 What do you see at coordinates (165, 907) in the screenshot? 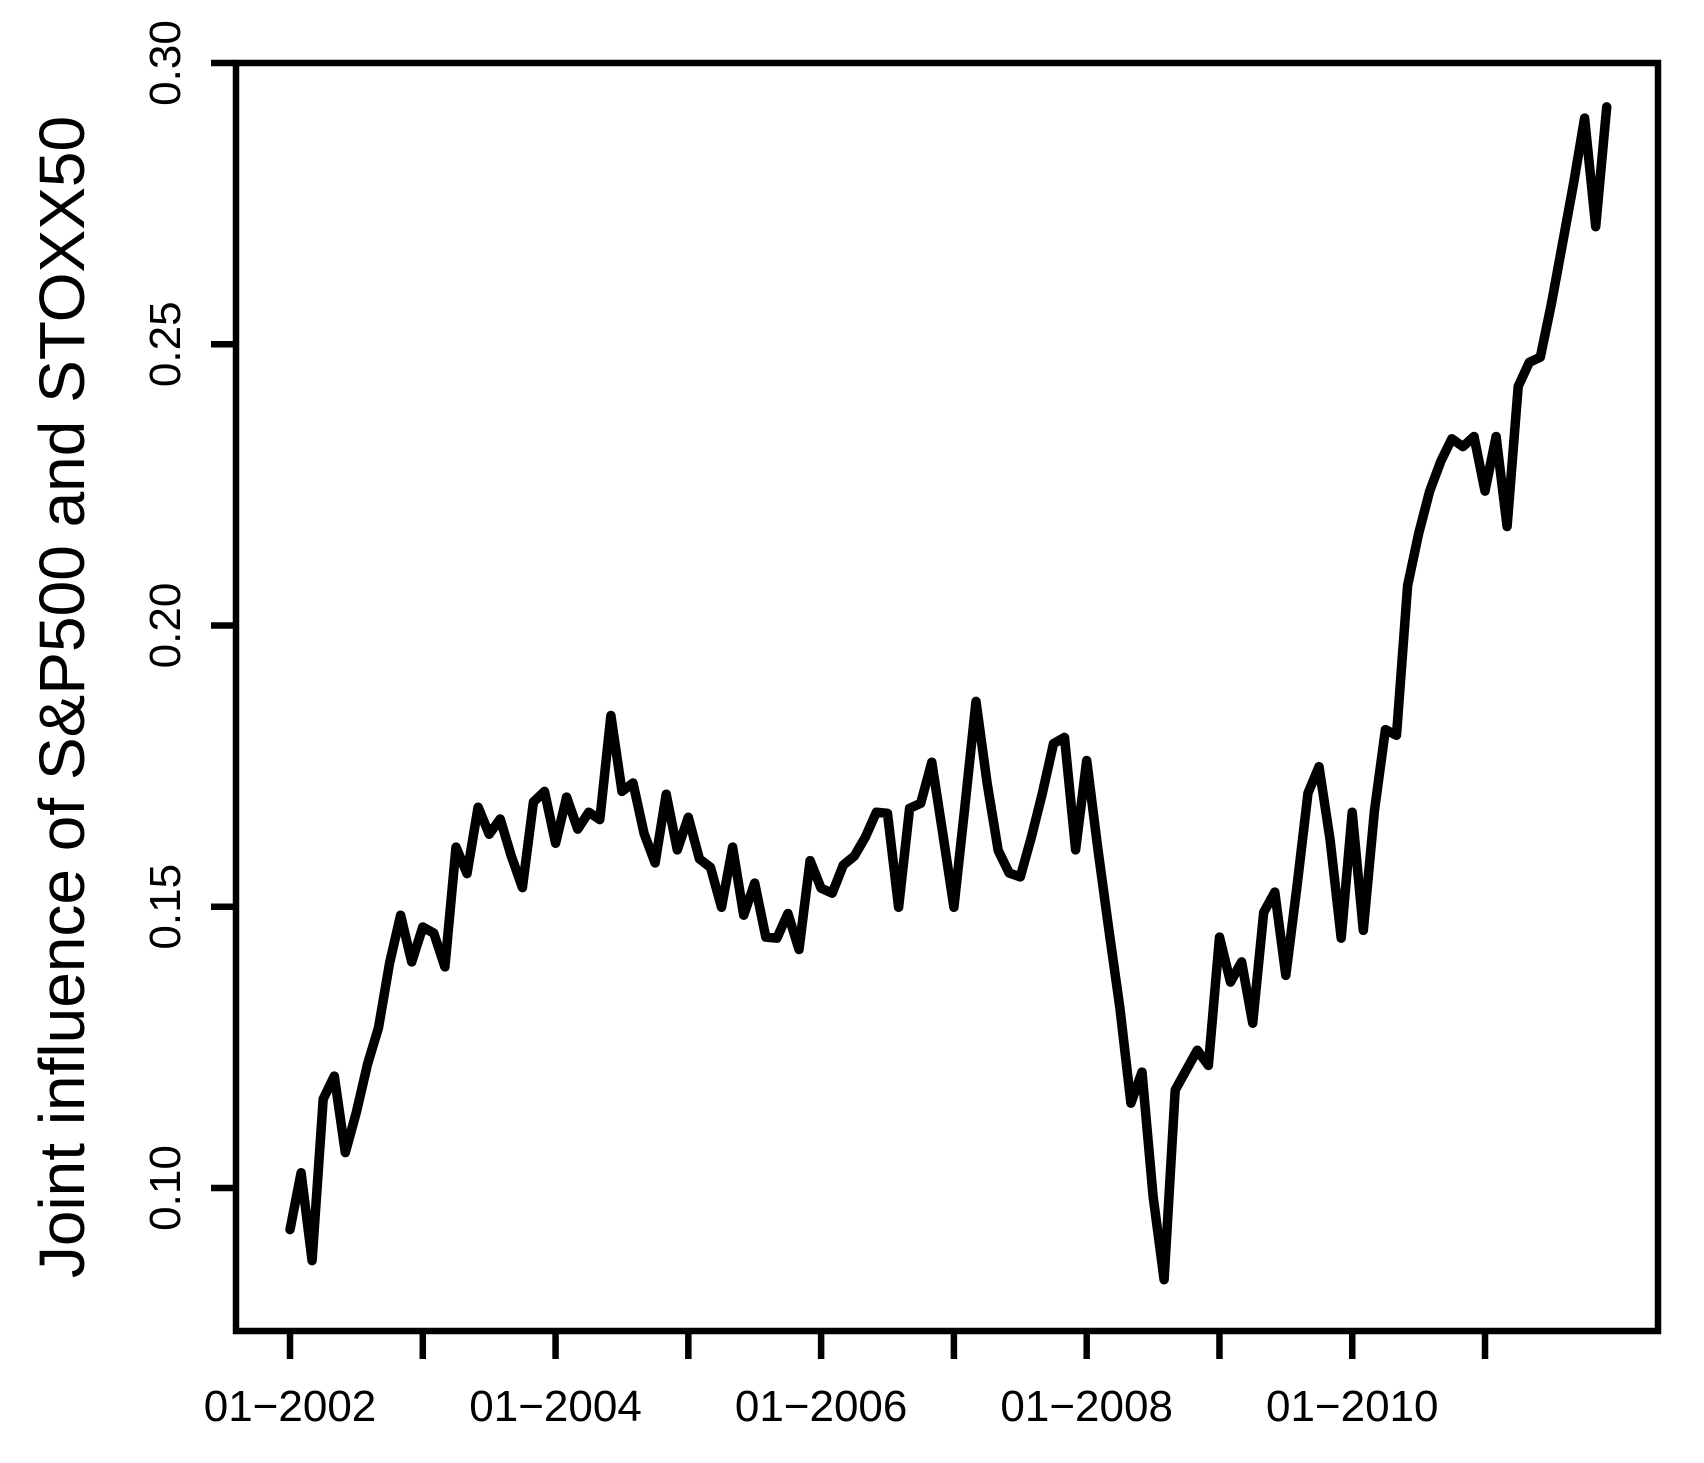
I see `y-tick-label: 0.15` at bounding box center [165, 907].